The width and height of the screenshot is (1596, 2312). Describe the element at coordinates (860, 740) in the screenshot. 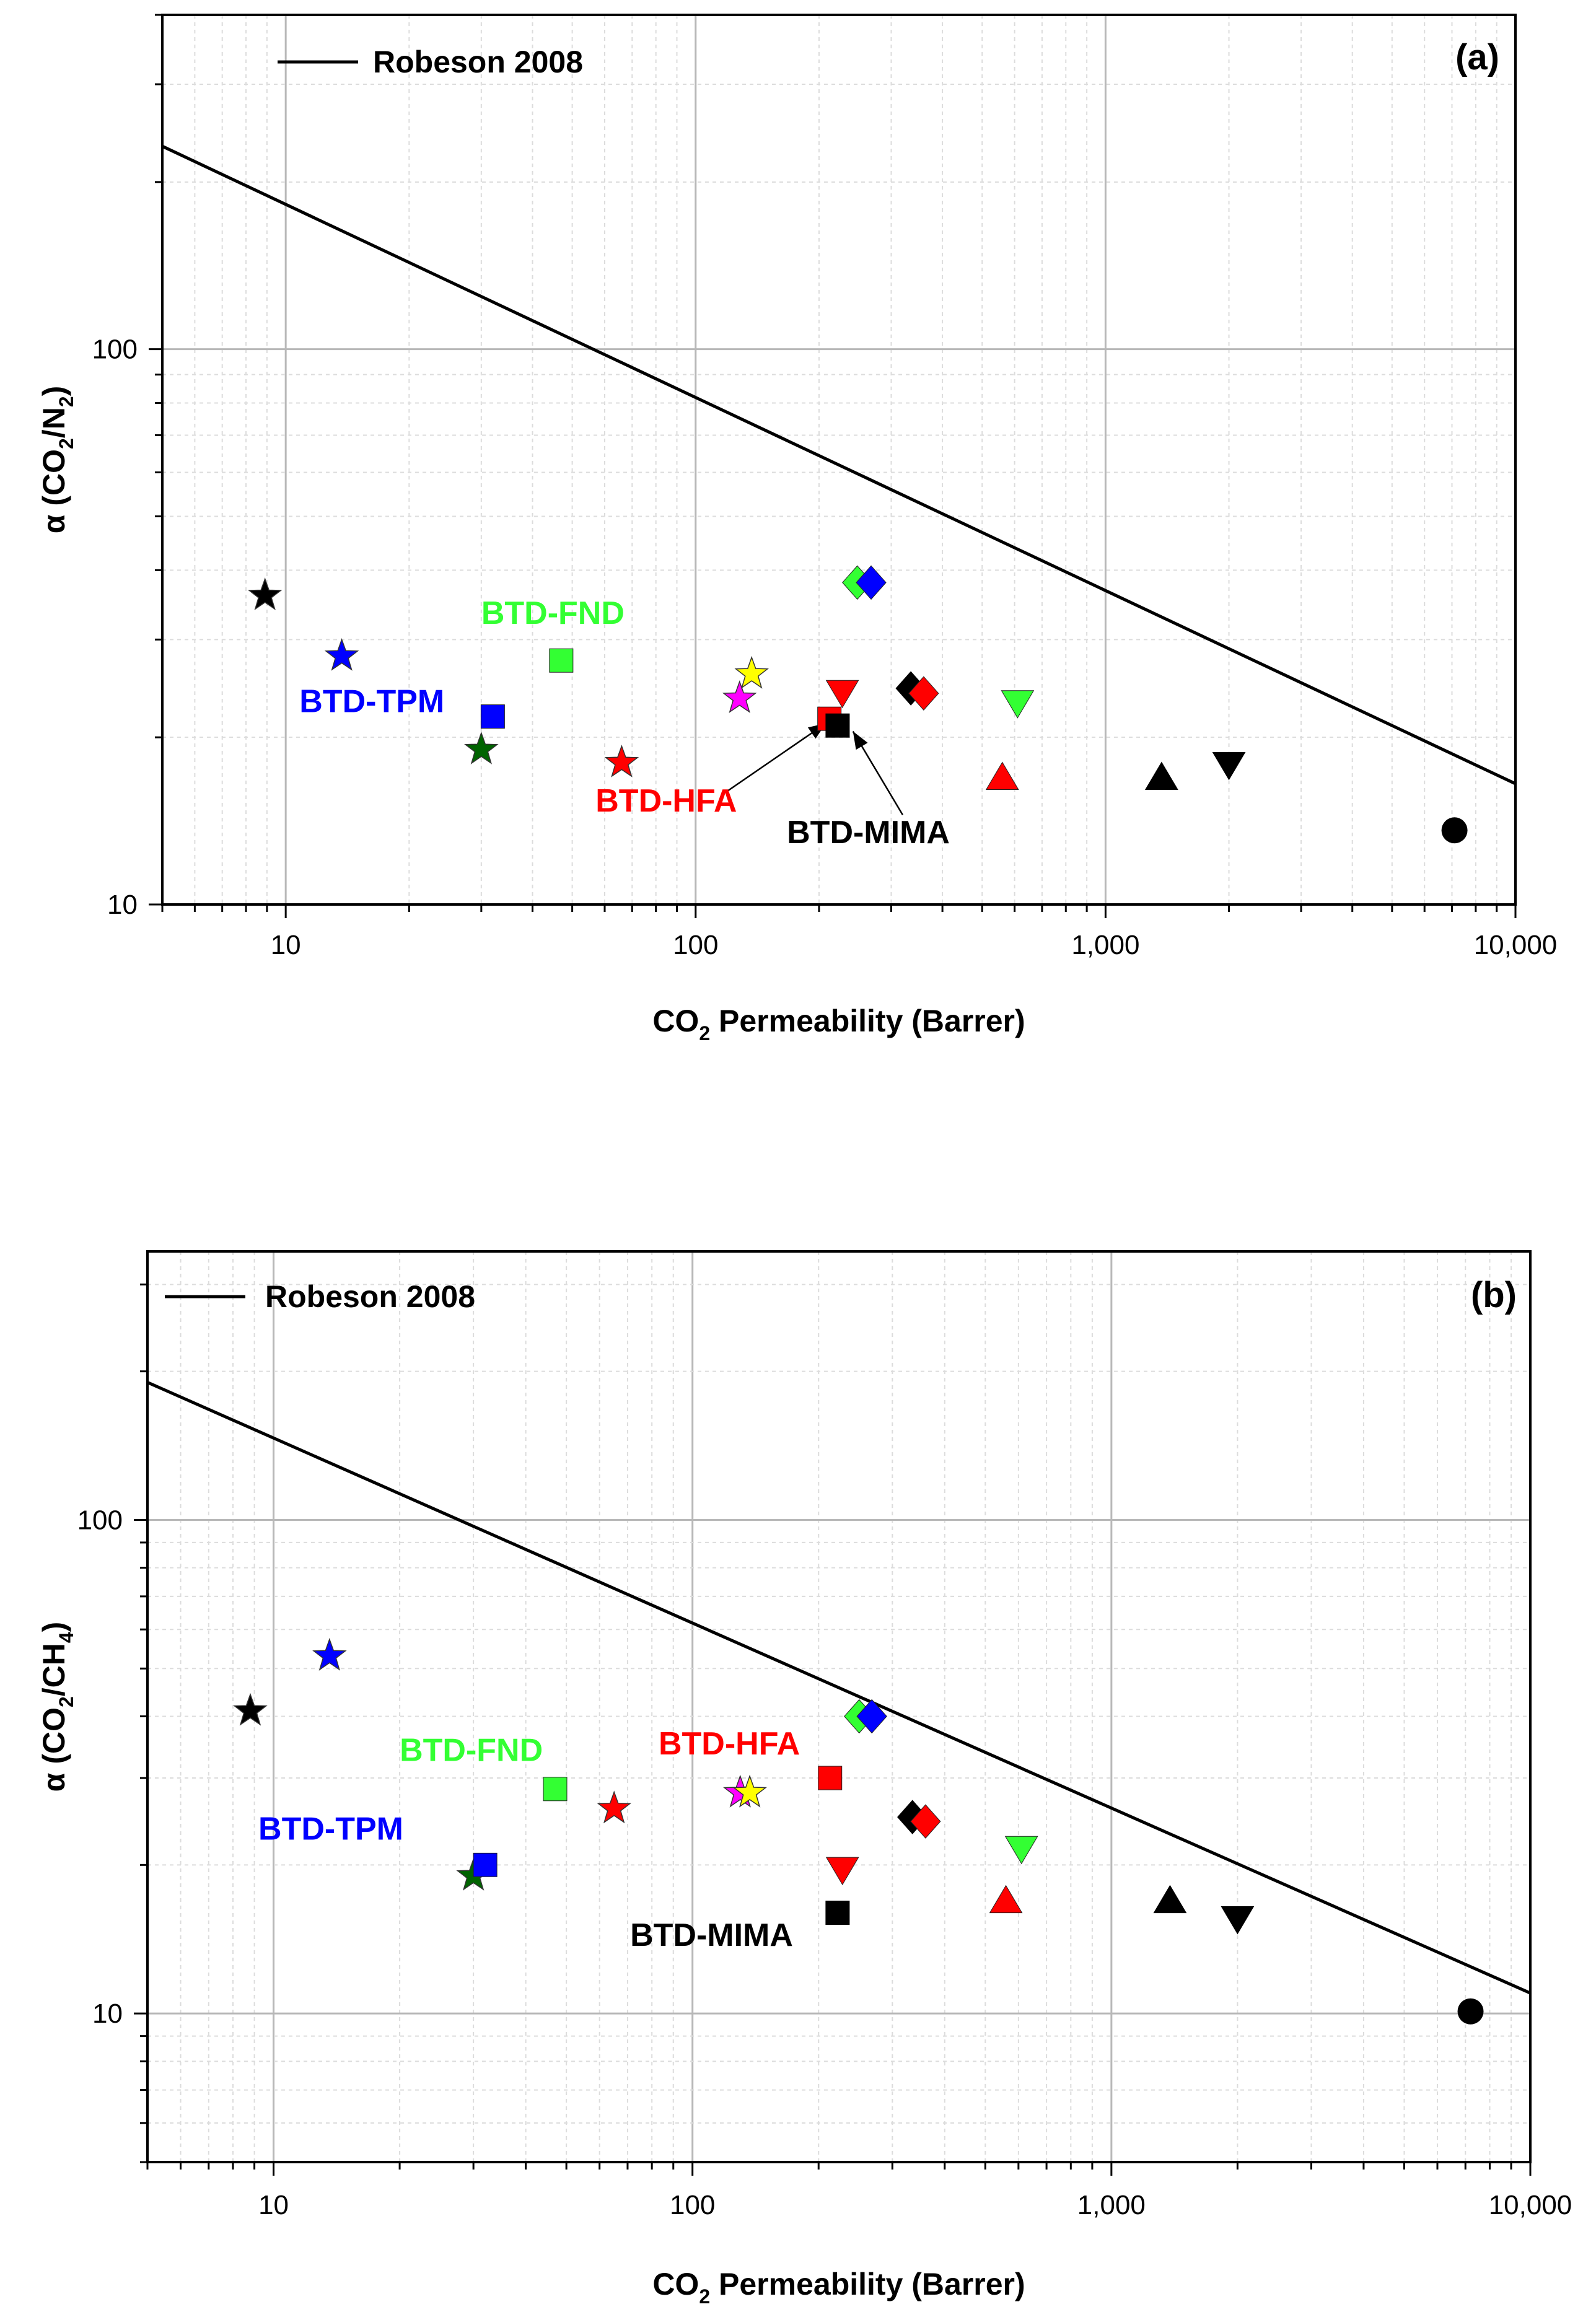

I see `annotation-arrow-head` at that location.